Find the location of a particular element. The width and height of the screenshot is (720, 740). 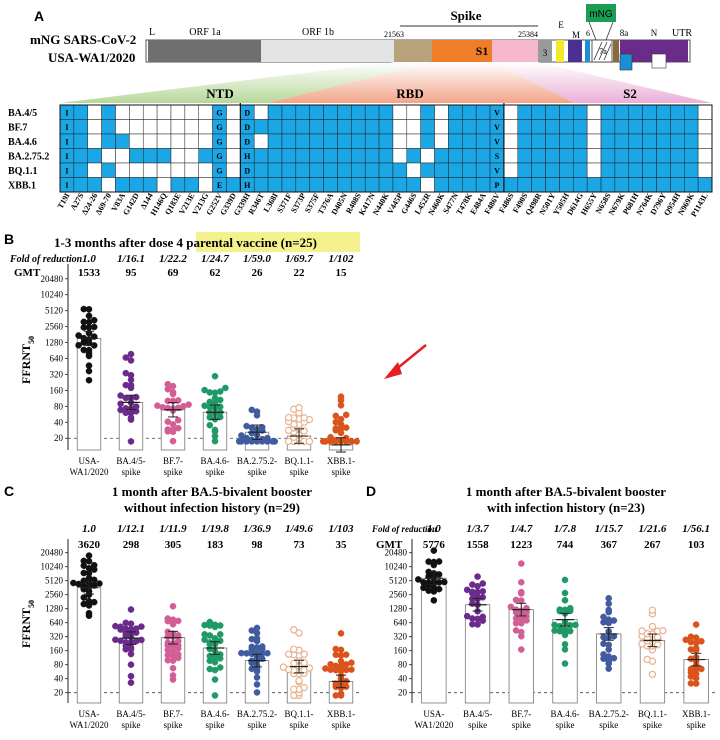

data-points is located at coordinates (173, 412).